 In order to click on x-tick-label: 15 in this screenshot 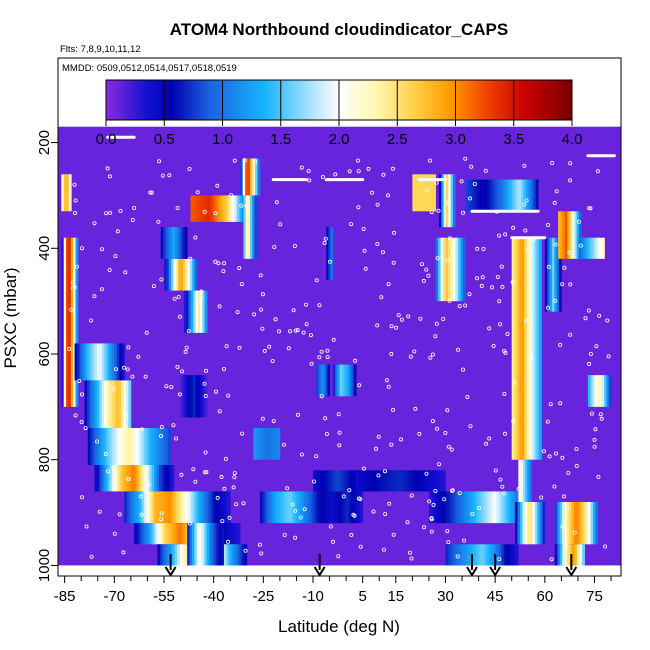, I will do `click(395, 596)`.